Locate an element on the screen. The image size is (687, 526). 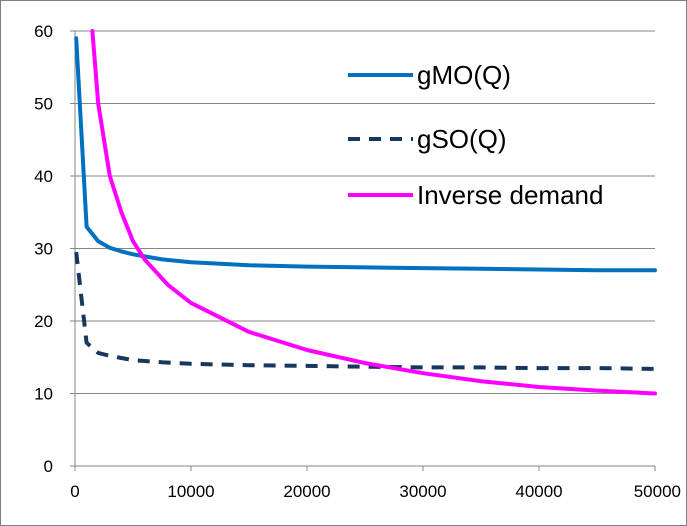
legend-label-1: gSO(Q) is located at coordinates (462, 139).